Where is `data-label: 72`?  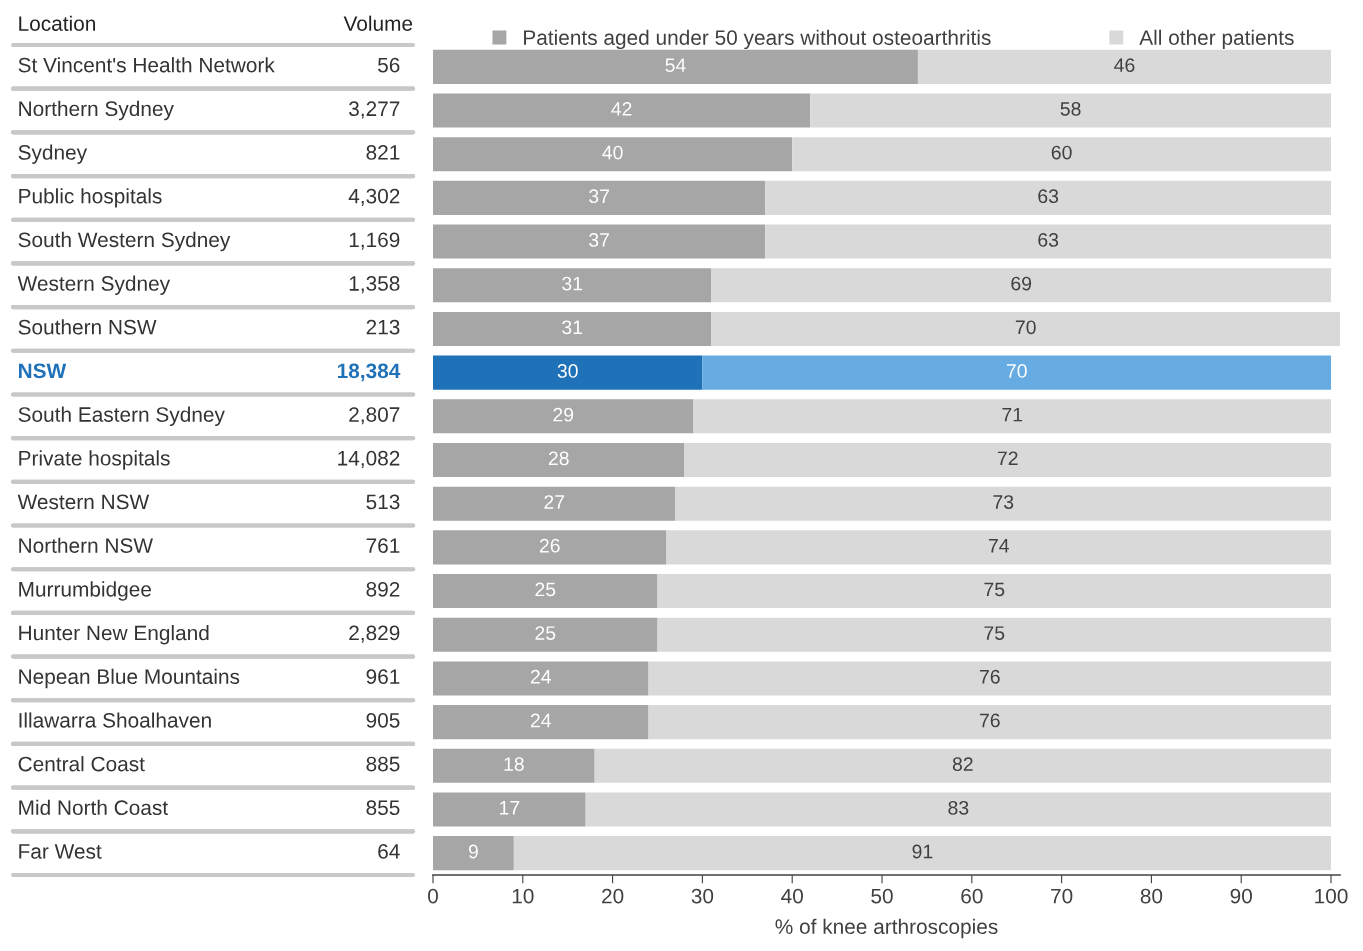
data-label: 72 is located at coordinates (1007, 458).